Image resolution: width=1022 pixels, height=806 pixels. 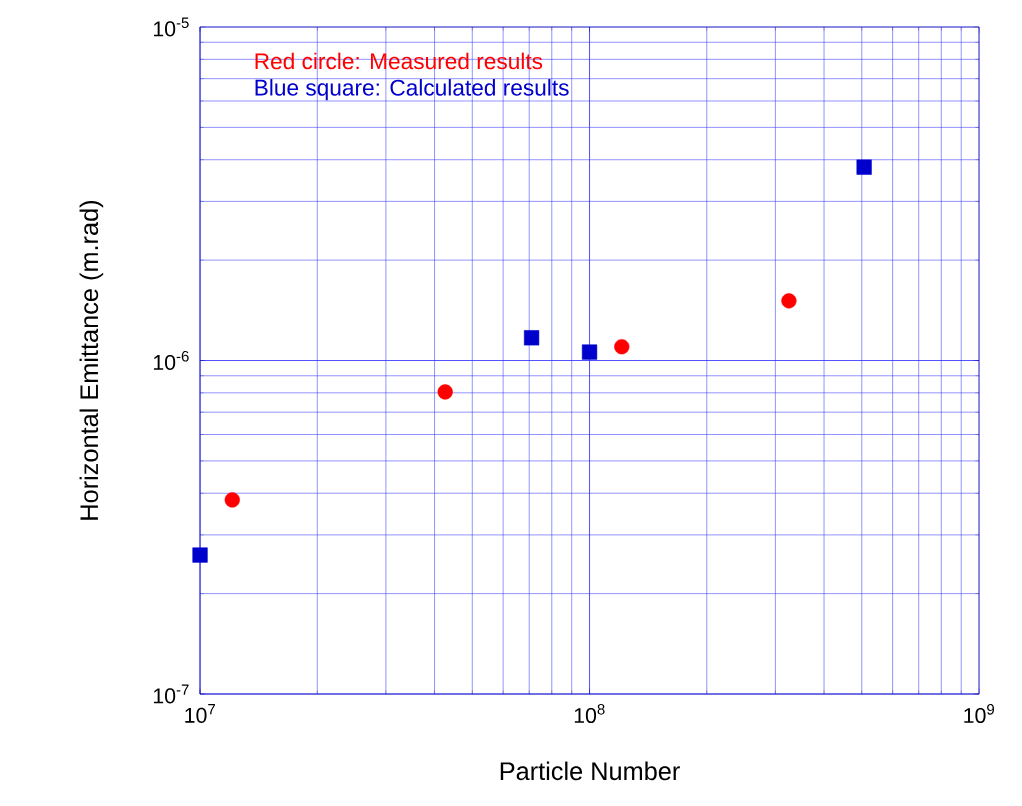 What do you see at coordinates (979, 714) in the screenshot?
I see `x-tick-label: 10$^{9}$` at bounding box center [979, 714].